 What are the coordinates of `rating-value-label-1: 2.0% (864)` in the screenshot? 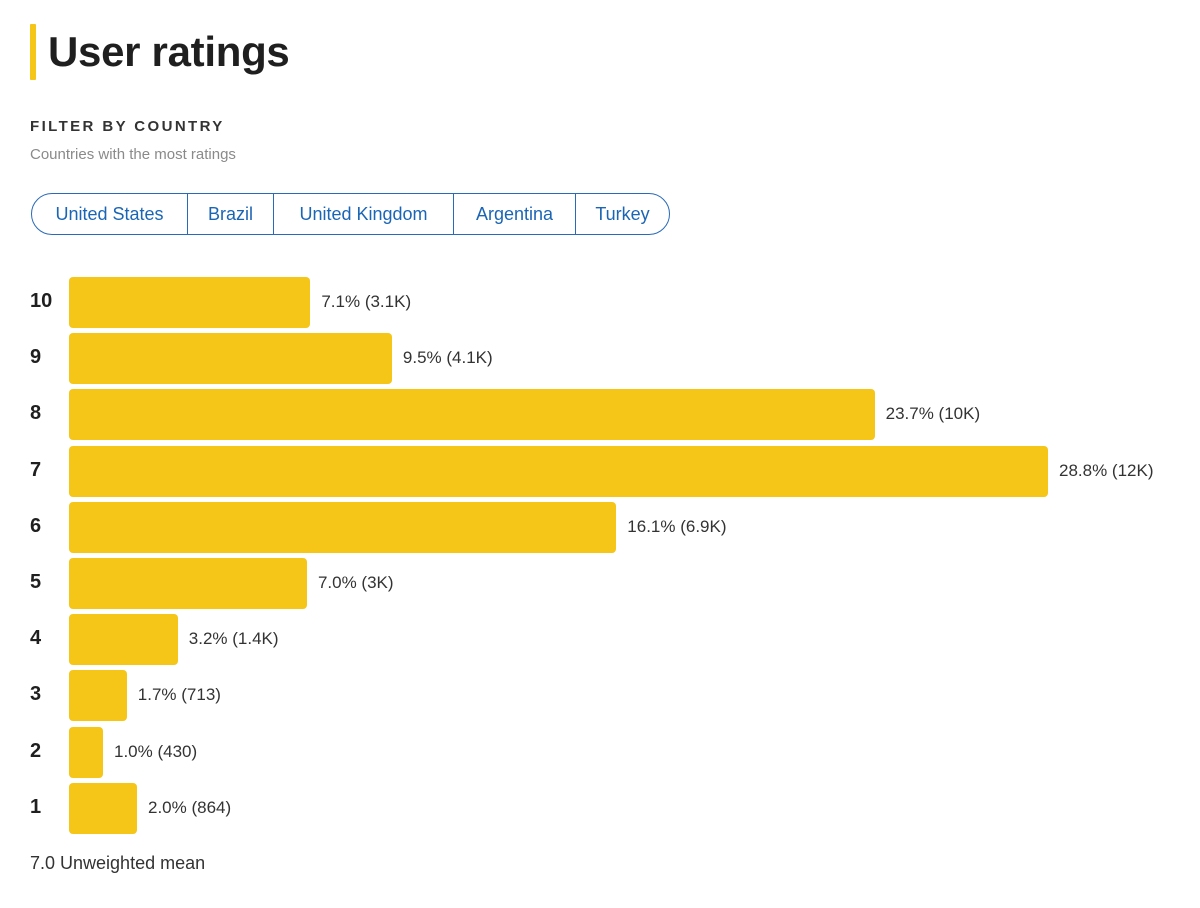 It's located at (189, 807).